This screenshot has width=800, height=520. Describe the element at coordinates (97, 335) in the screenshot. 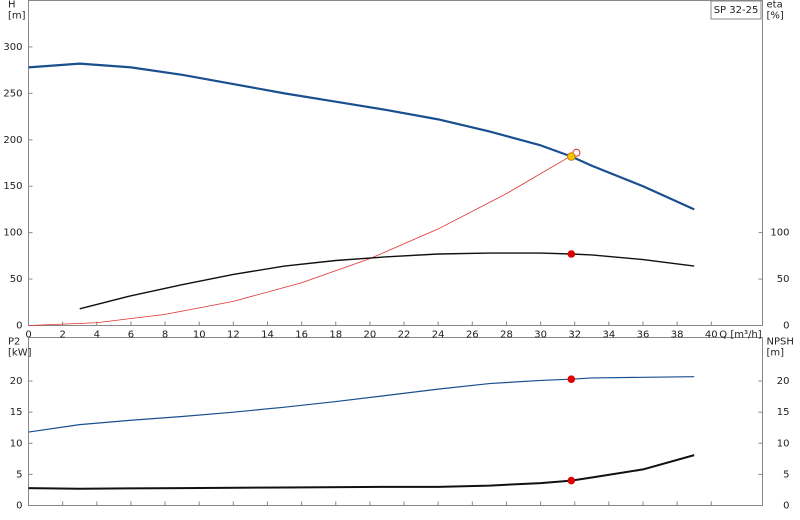

I see `x-tick-label: 4` at that location.